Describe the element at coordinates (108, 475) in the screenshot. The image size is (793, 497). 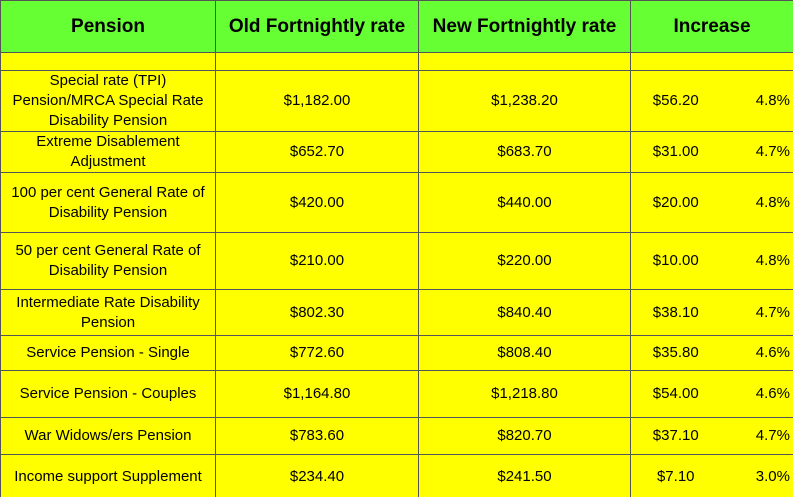
I see `pension-name: Income support Supplement` at that location.